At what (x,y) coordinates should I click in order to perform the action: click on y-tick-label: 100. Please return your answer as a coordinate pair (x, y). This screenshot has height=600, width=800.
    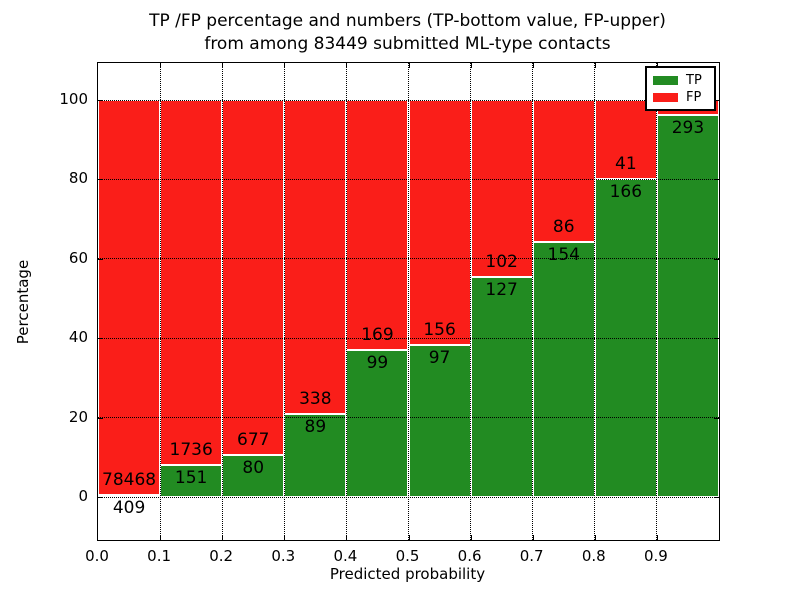
    Looking at the image, I should click on (73, 99).